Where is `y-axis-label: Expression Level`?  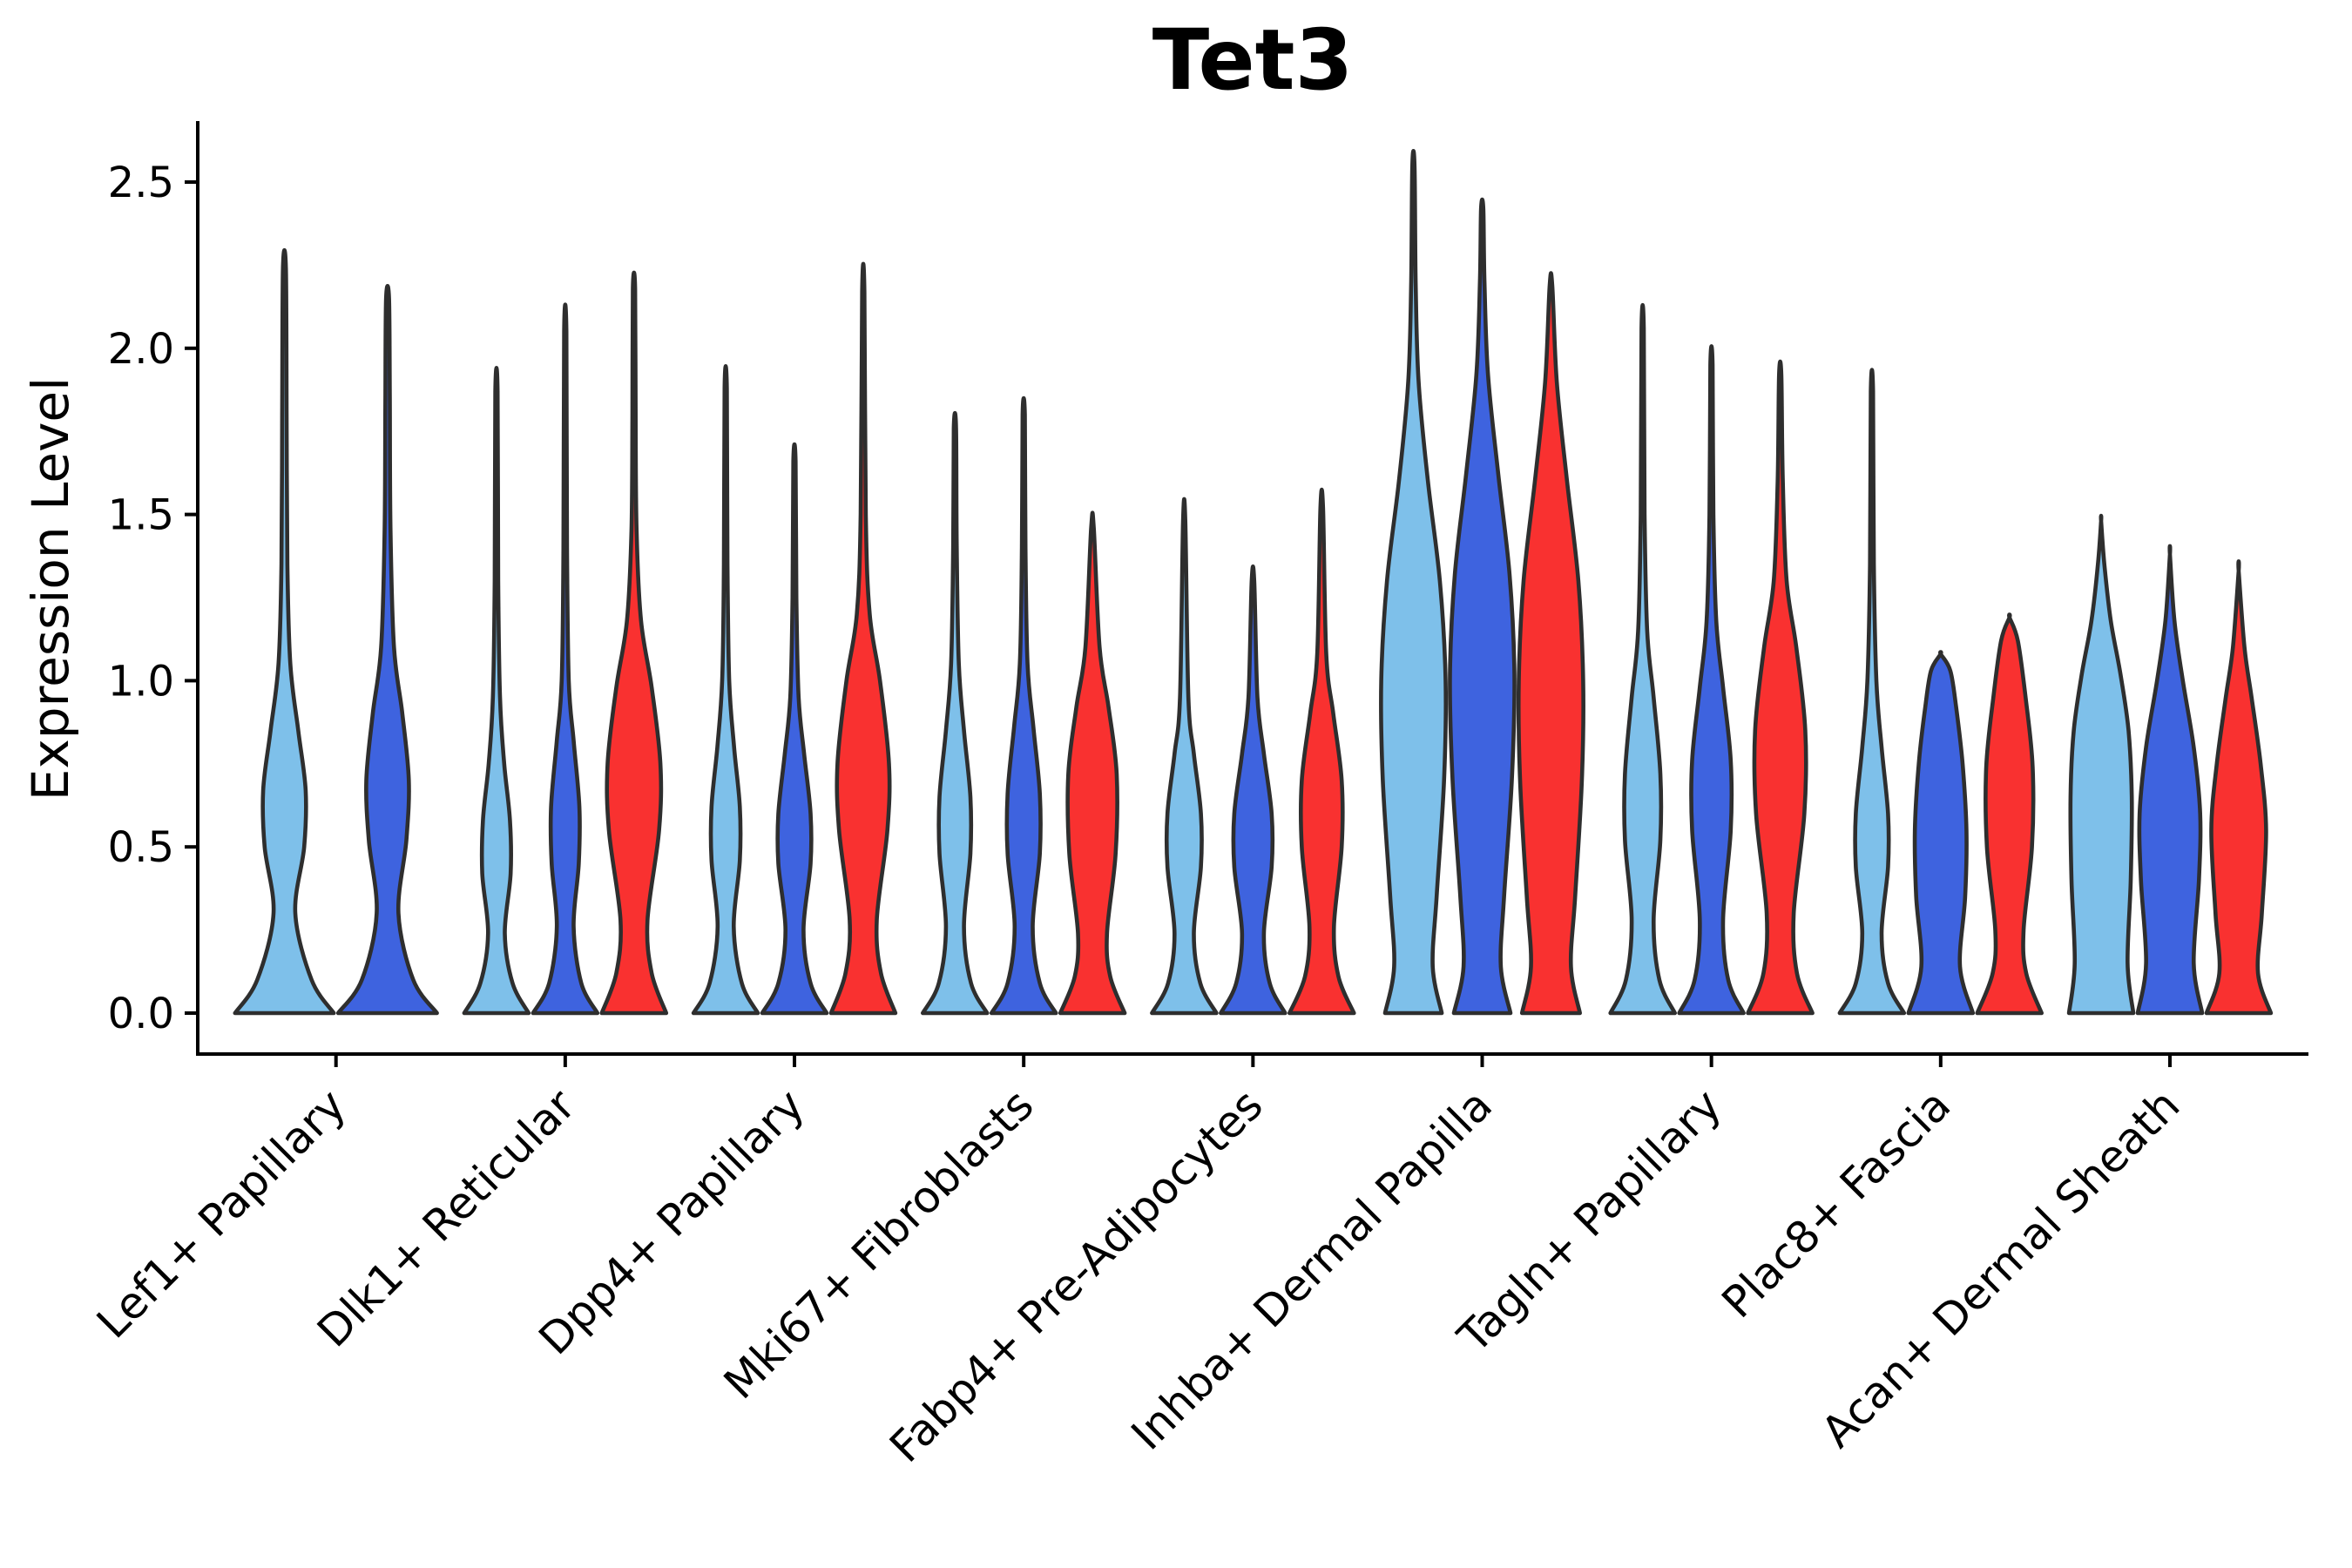
y-axis-label: Expression Level is located at coordinates (50, 589).